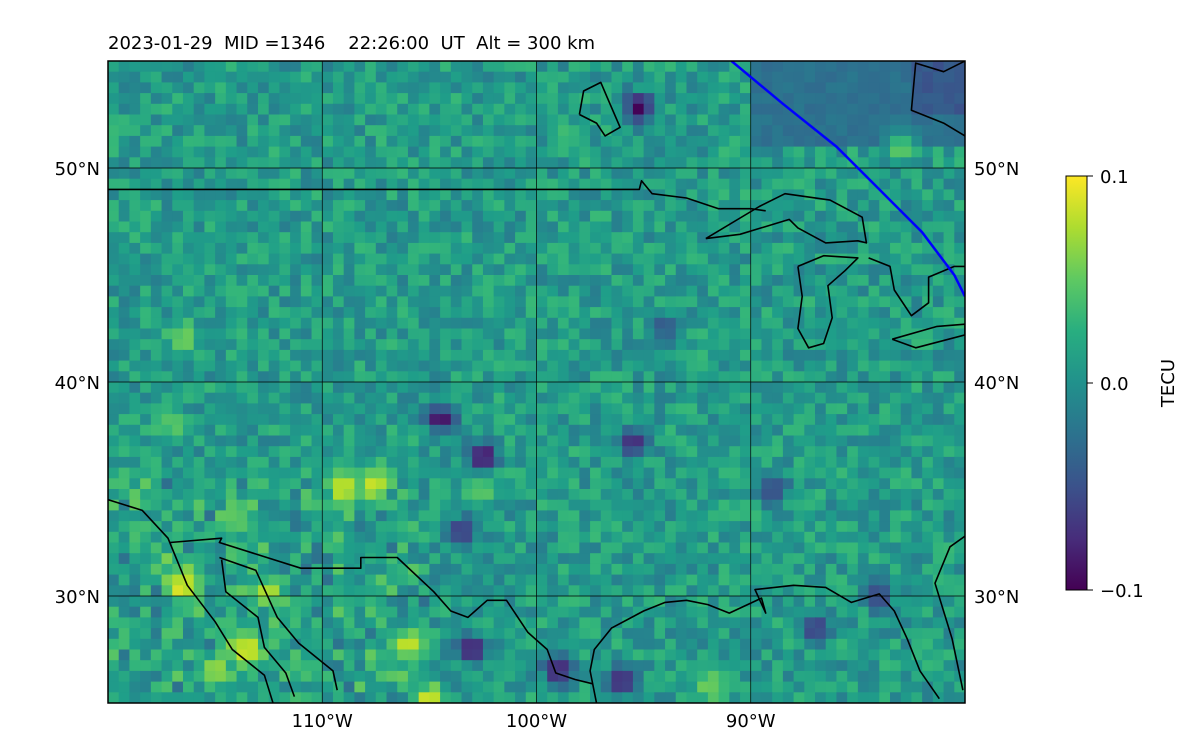  I want to click on terminator-line-layer, so click(847, 179).